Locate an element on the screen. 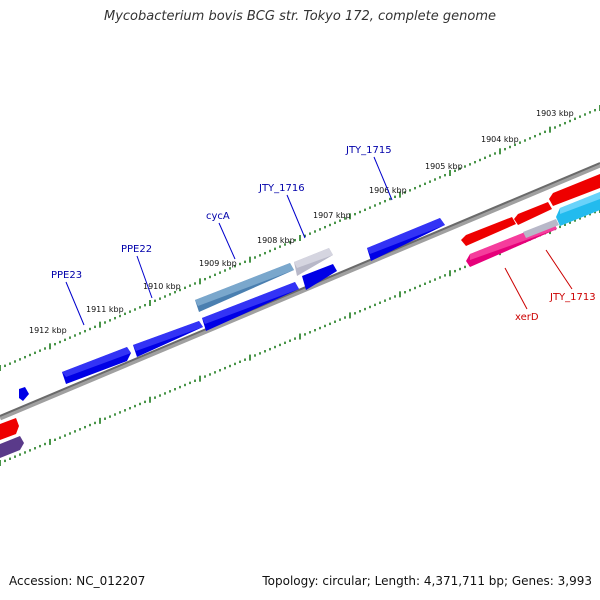  tick-label-1911: 1911 kbp is located at coordinates (105, 309).